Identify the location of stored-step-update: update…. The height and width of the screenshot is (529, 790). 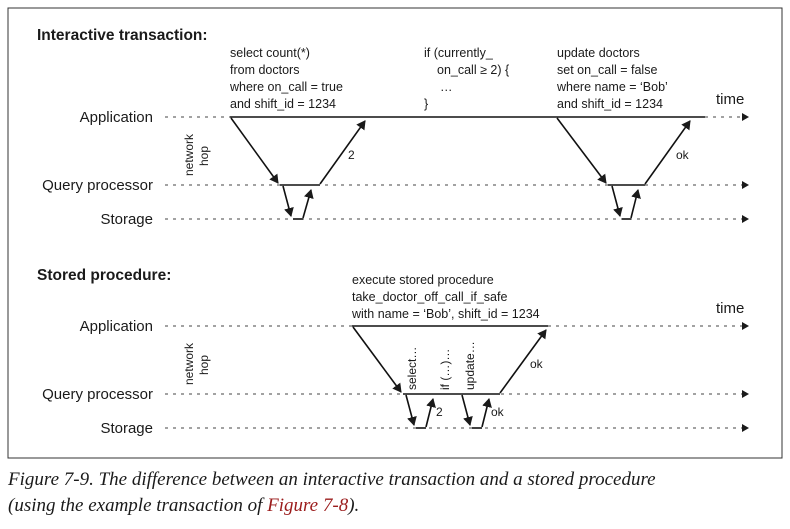
(470, 365).